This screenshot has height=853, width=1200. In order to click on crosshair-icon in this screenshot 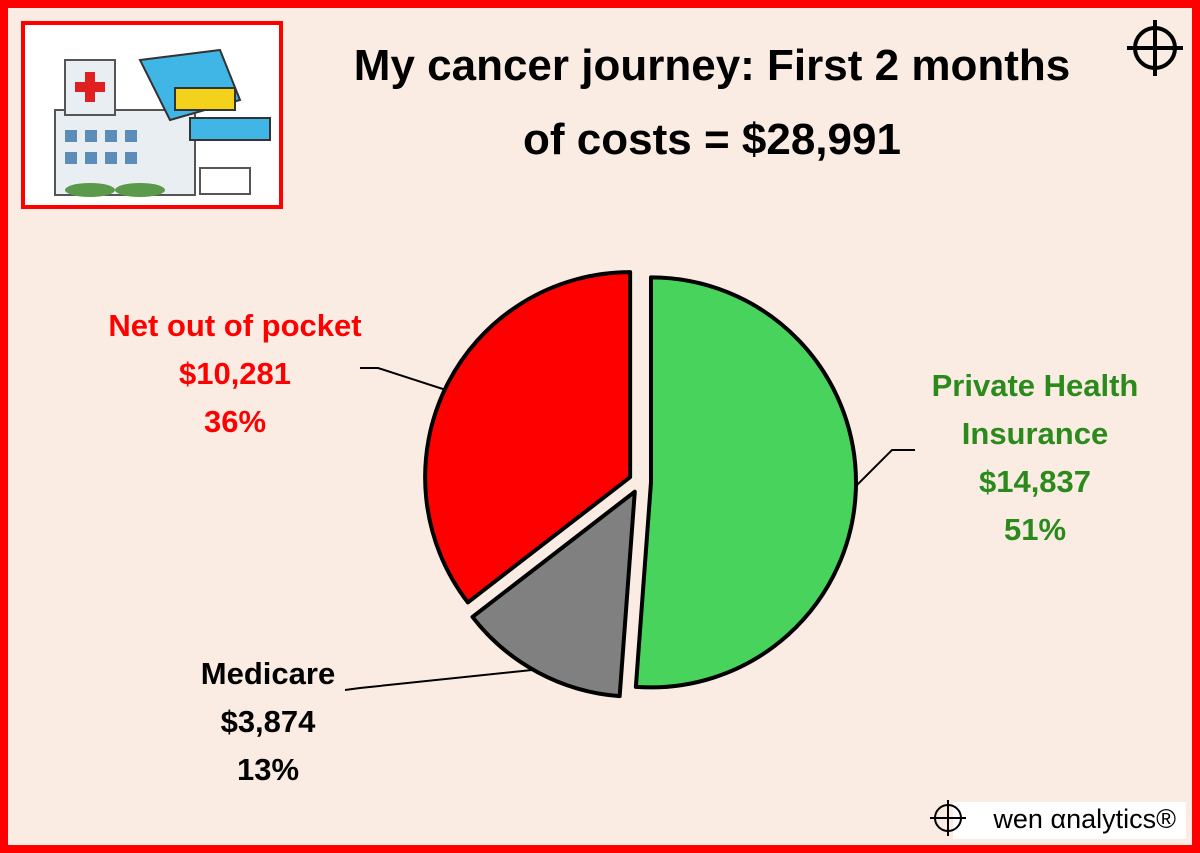, I will do `click(1155, 48)`.